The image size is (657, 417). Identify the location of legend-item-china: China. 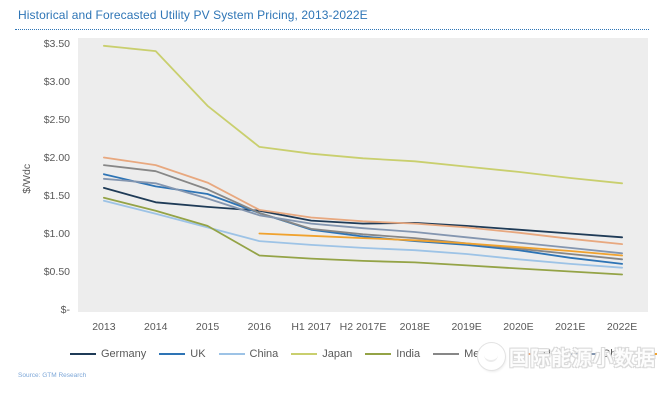
(248, 354).